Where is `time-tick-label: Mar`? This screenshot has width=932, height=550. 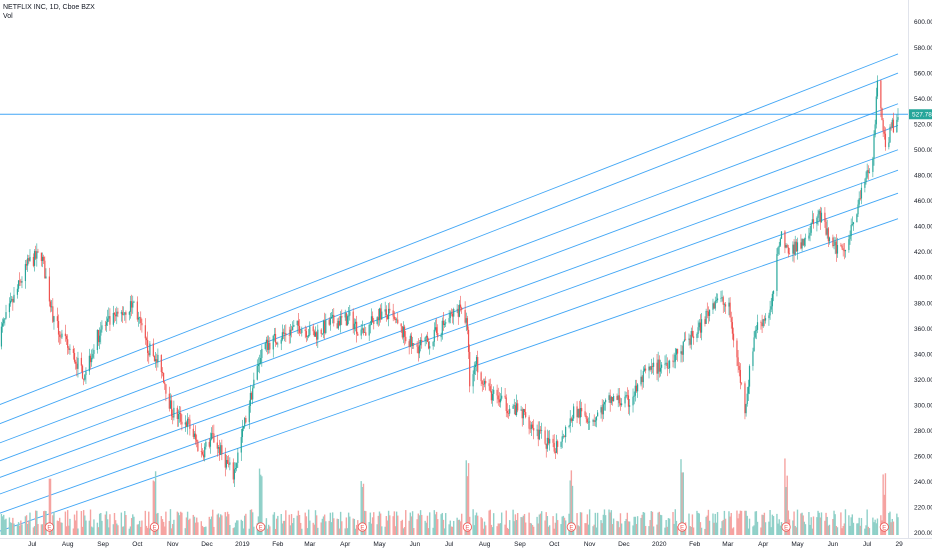 time-tick-label: Mar is located at coordinates (310, 544).